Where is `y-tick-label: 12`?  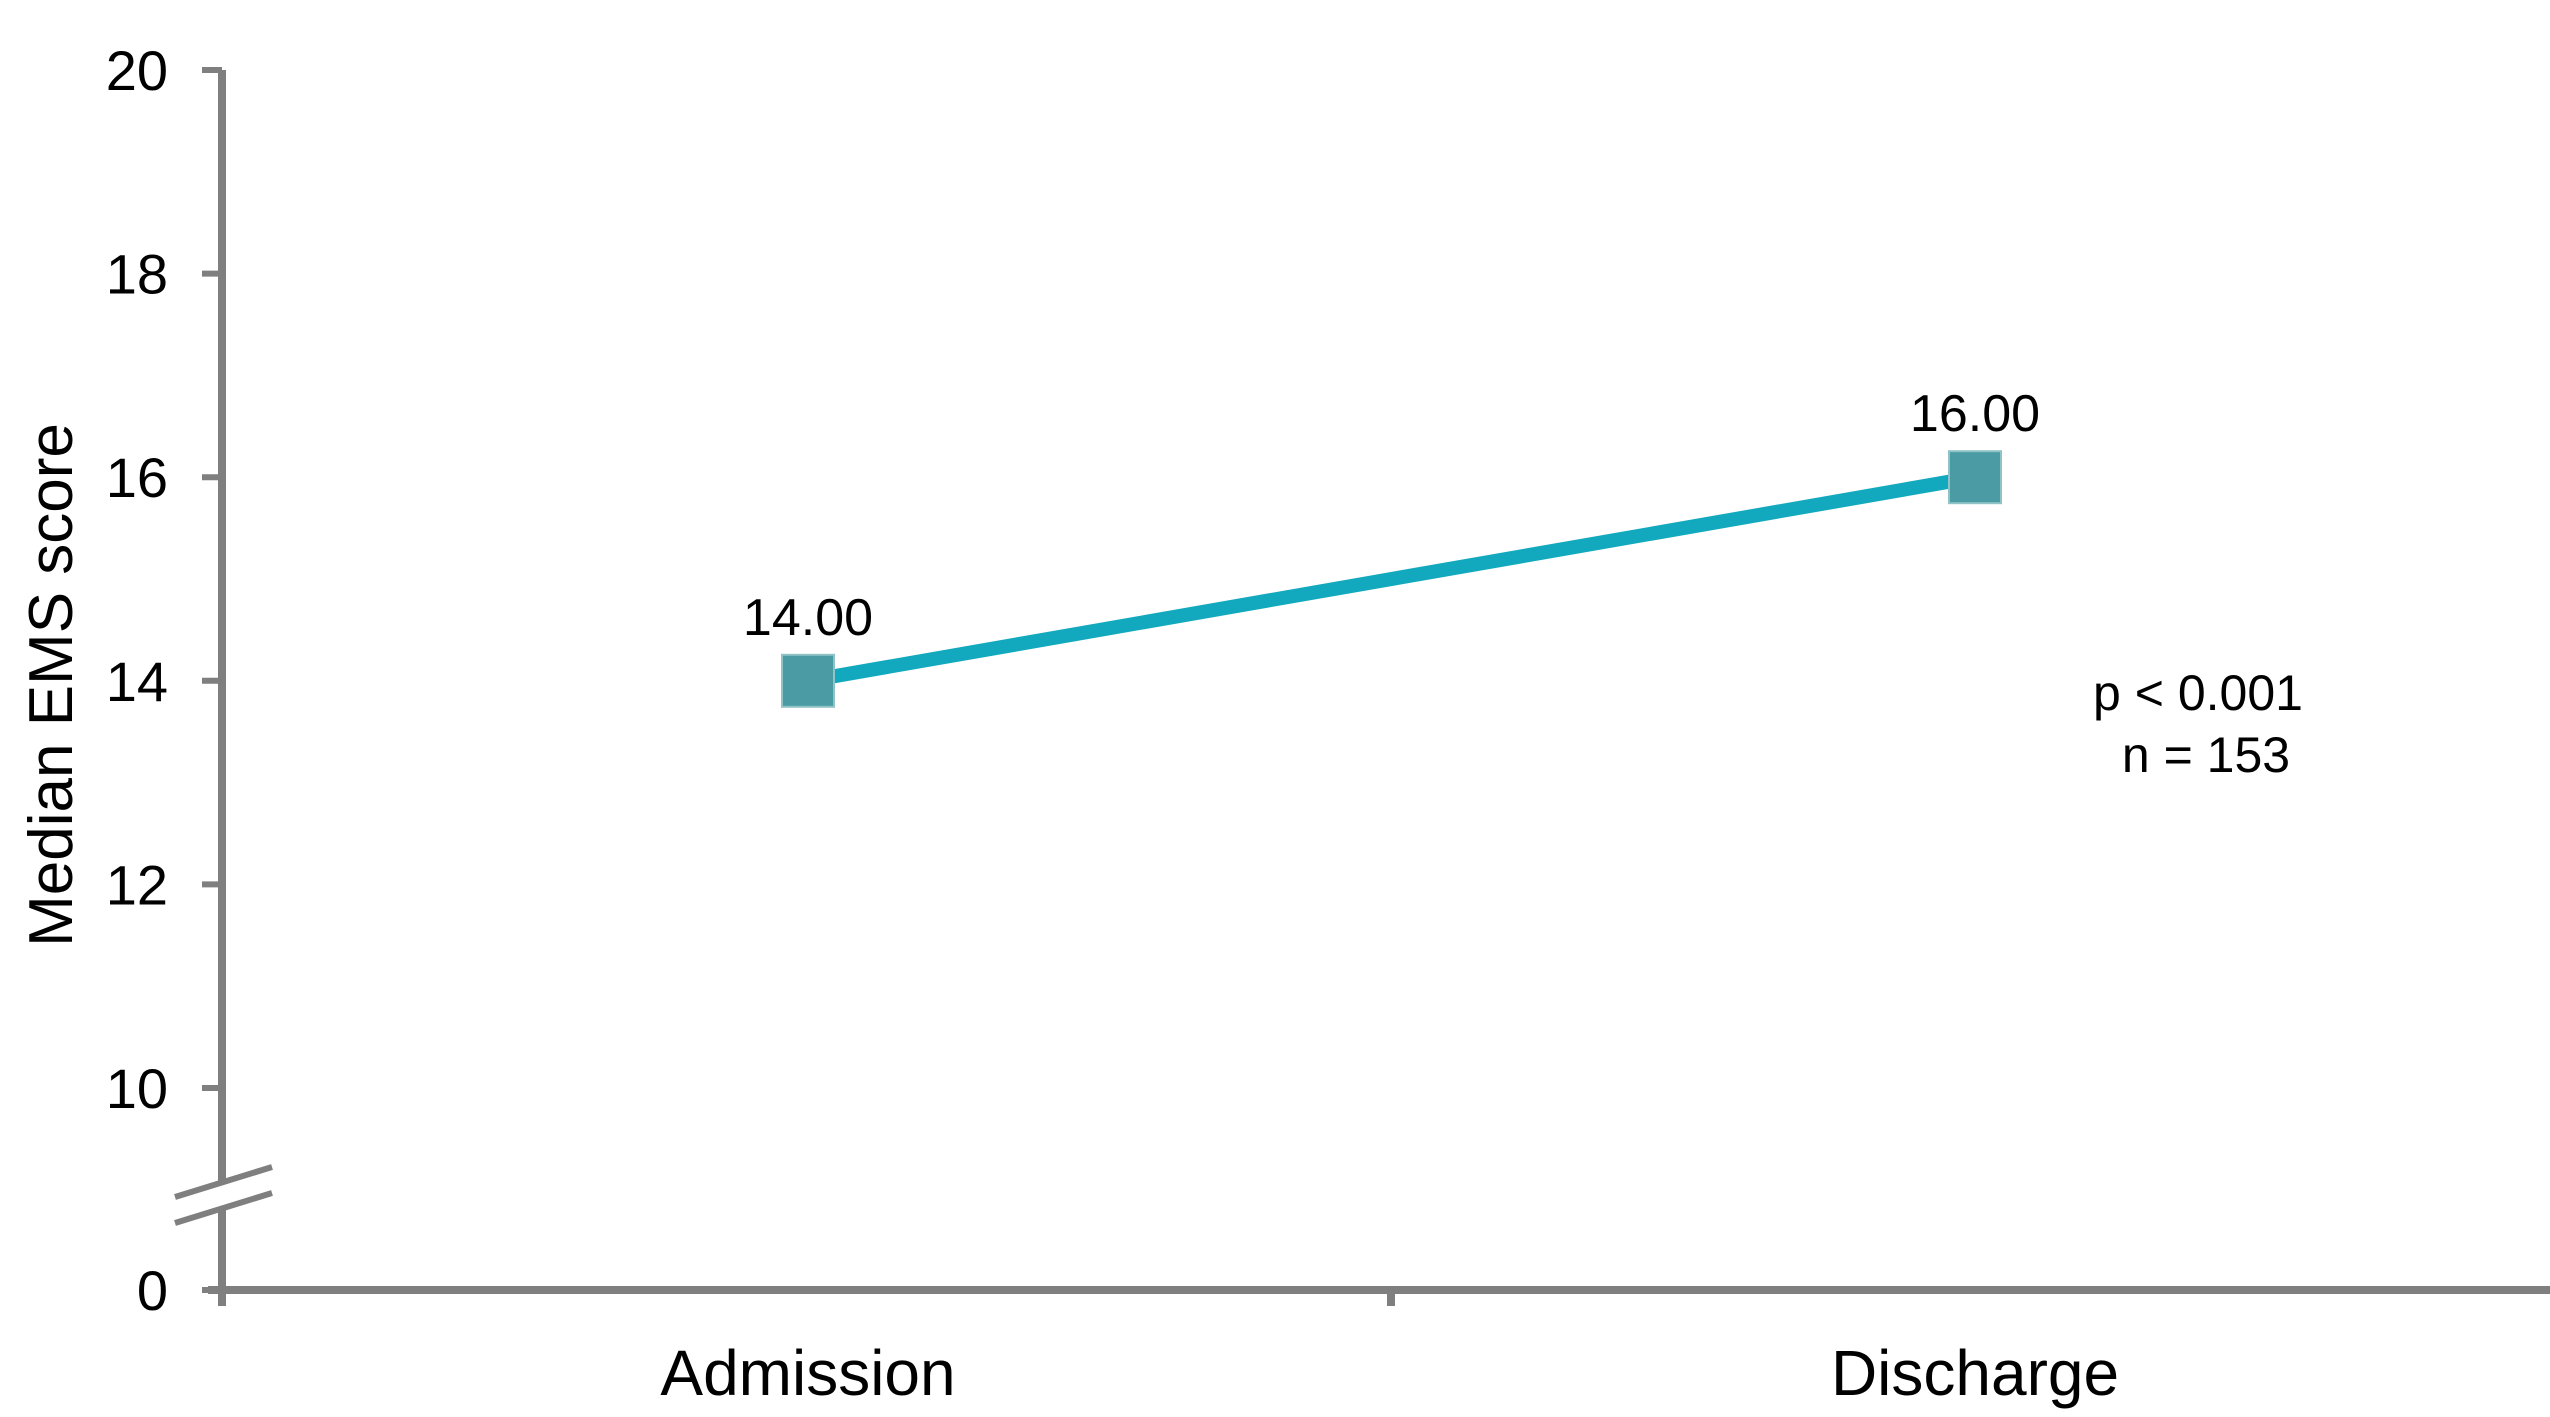
y-tick-label: 12 is located at coordinates (137, 884).